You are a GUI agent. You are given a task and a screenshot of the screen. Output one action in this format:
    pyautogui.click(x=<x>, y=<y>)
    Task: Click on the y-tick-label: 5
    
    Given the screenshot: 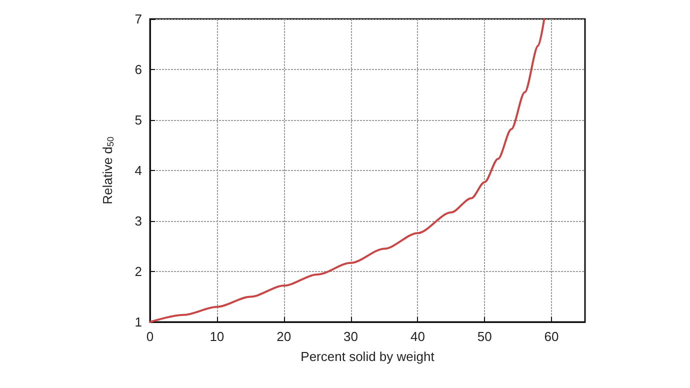 What is the action you would take?
    pyautogui.click(x=138, y=120)
    